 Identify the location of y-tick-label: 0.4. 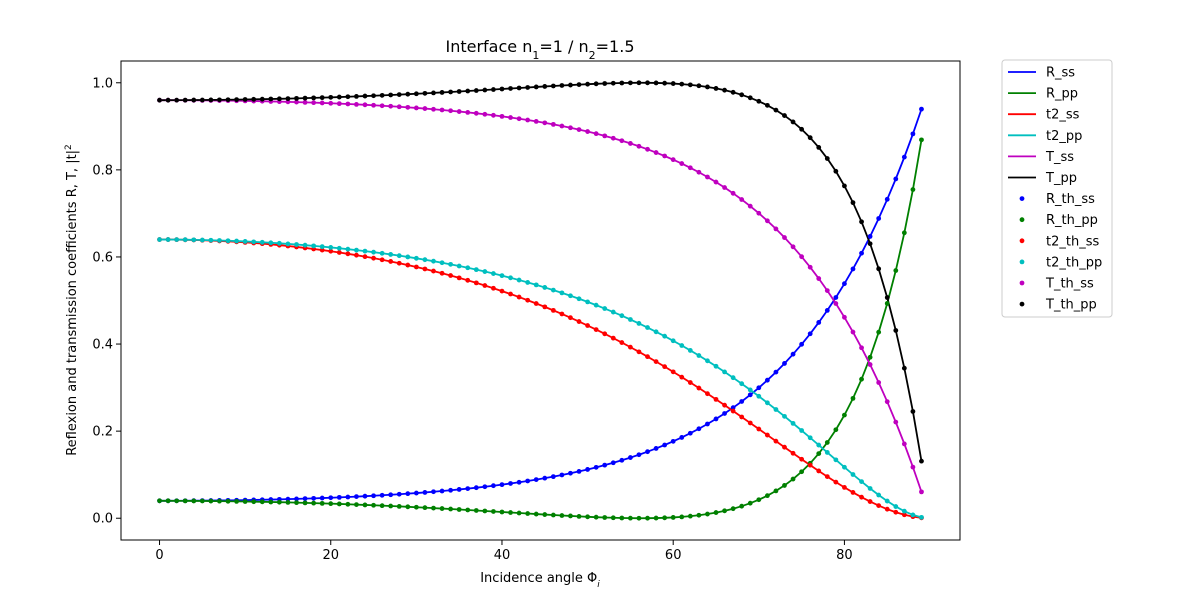
(102, 345).